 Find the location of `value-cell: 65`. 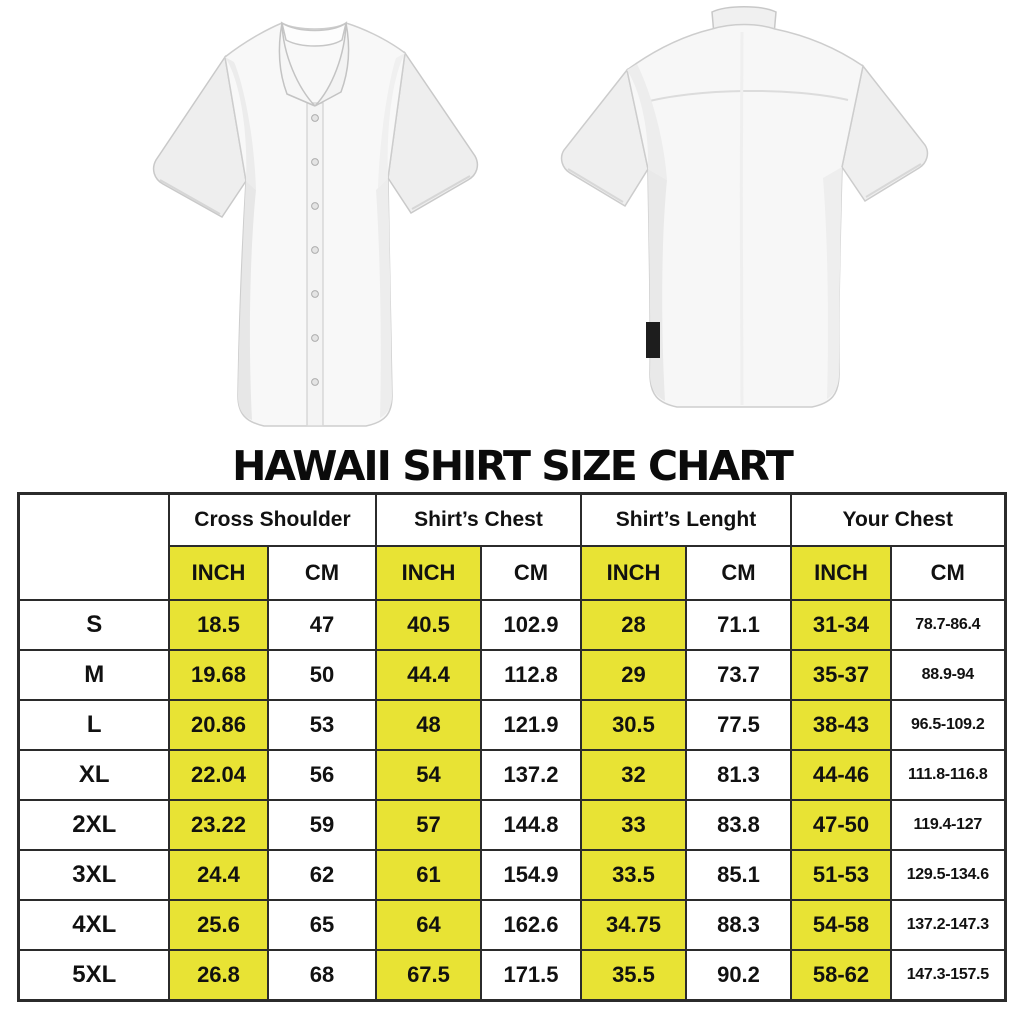

value-cell: 65 is located at coordinates (321, 925).